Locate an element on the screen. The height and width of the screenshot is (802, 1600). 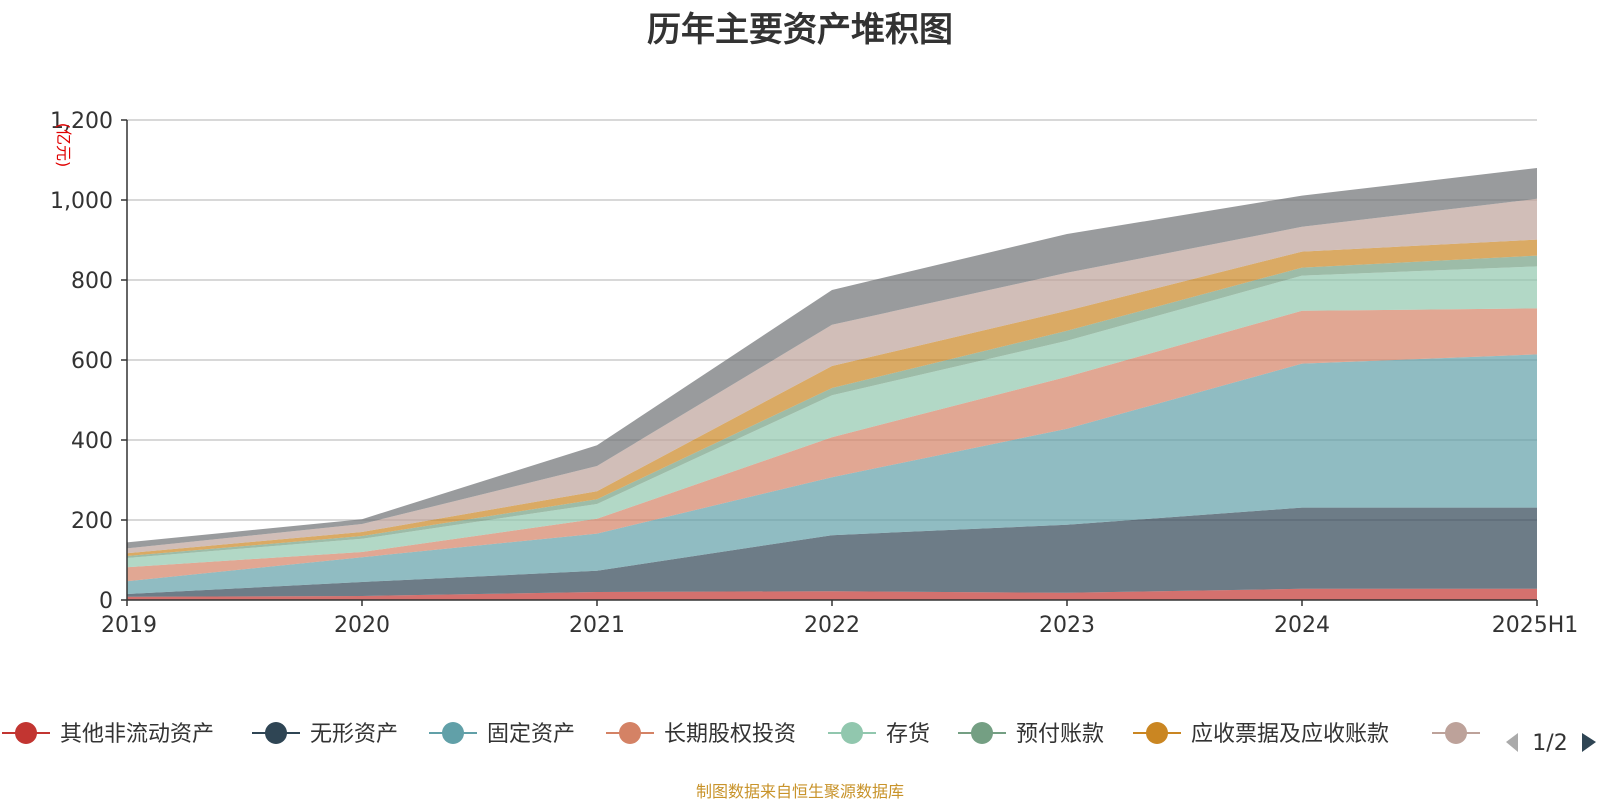
y-tick-label: 1,200 is located at coordinates (81, 121).